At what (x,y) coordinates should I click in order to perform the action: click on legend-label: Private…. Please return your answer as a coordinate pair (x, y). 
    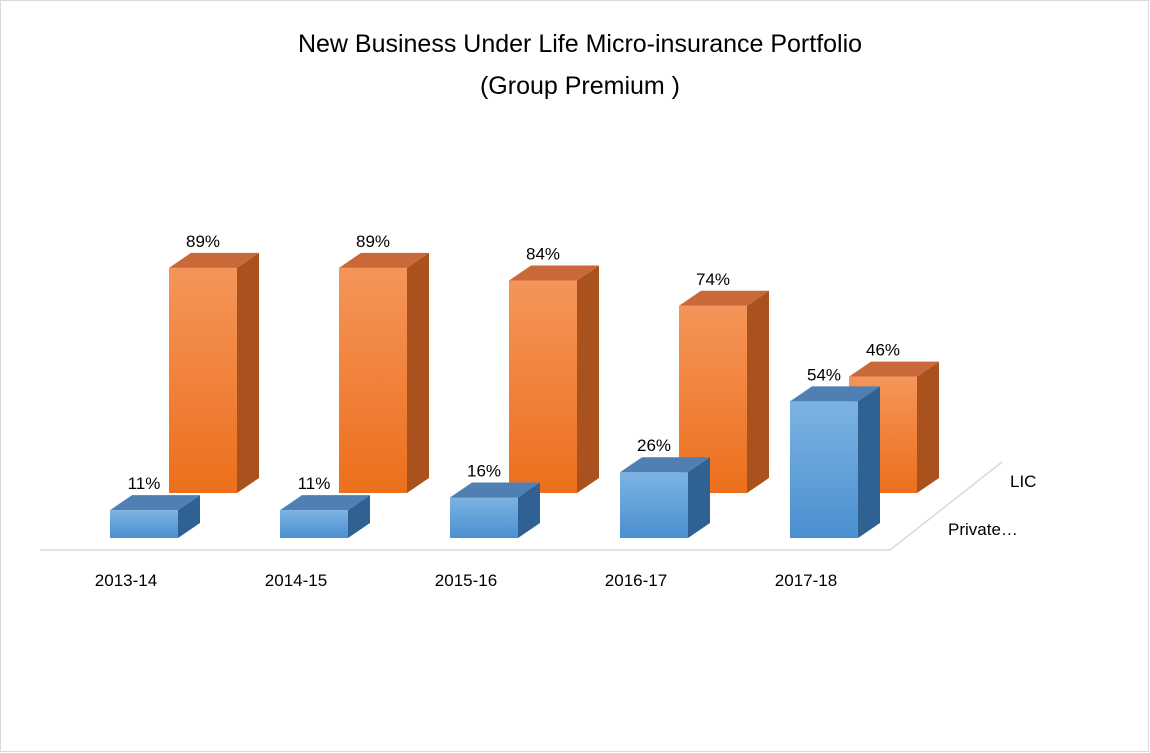
    Looking at the image, I should click on (983, 529).